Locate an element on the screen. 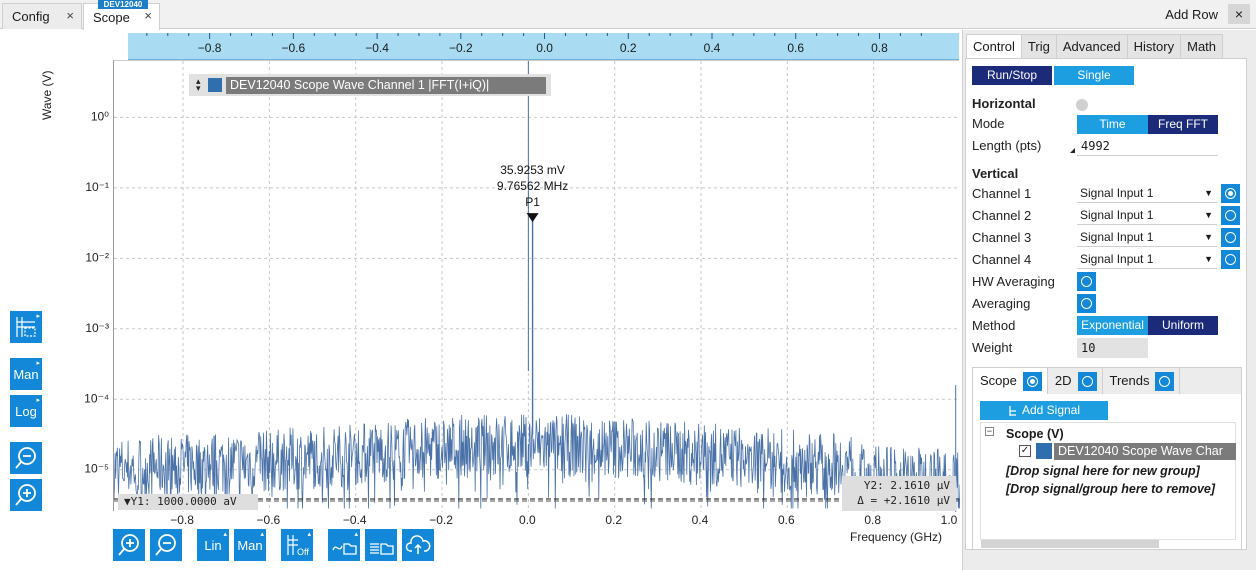  y-tick-label: 10⁻³ is located at coordinates (97, 328).